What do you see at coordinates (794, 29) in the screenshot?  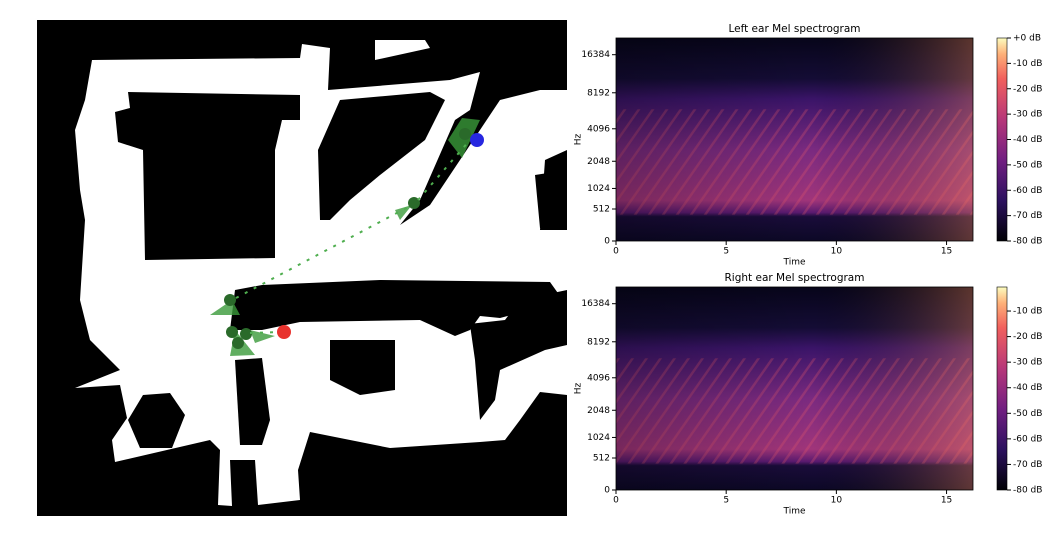 I see `chart-title: Left ear Mel spectrogram` at bounding box center [794, 29].